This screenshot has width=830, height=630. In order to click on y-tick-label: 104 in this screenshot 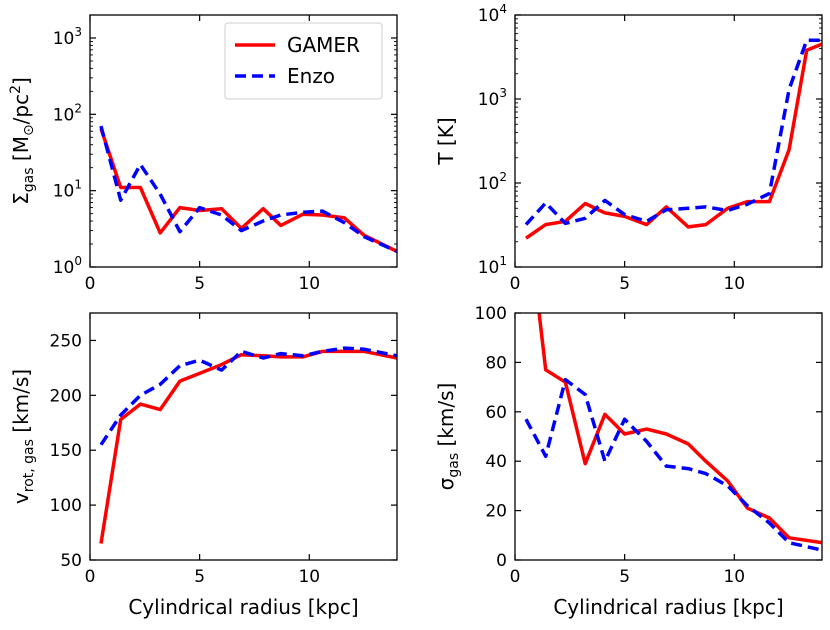, I will do `click(492, 14)`.